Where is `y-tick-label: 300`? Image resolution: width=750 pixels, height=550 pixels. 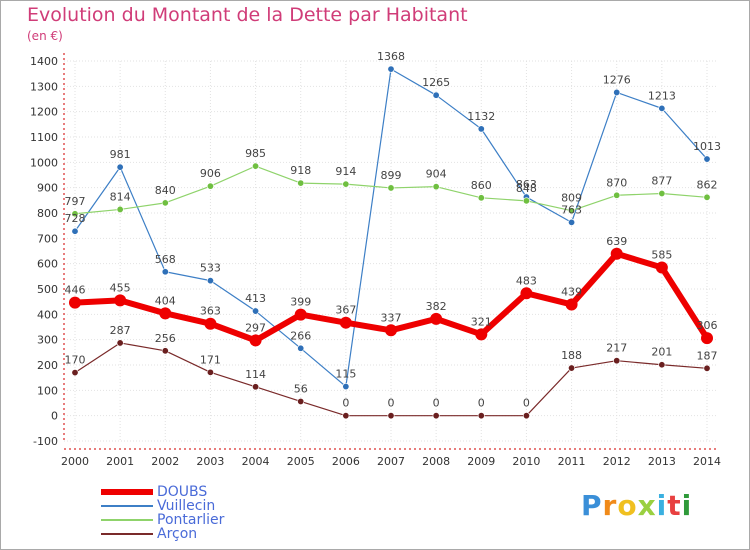
y-tick-label: 300 is located at coordinates (47, 340).